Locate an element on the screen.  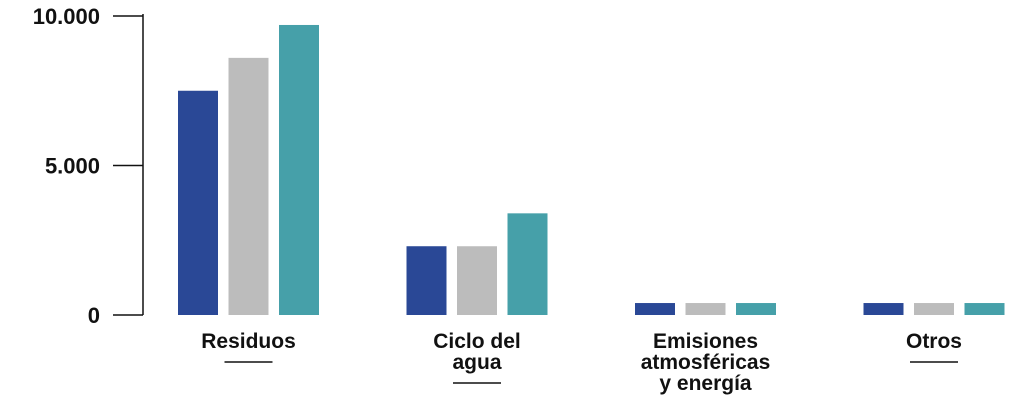
category-label-line: atmosféricas is located at coordinates (706, 362).